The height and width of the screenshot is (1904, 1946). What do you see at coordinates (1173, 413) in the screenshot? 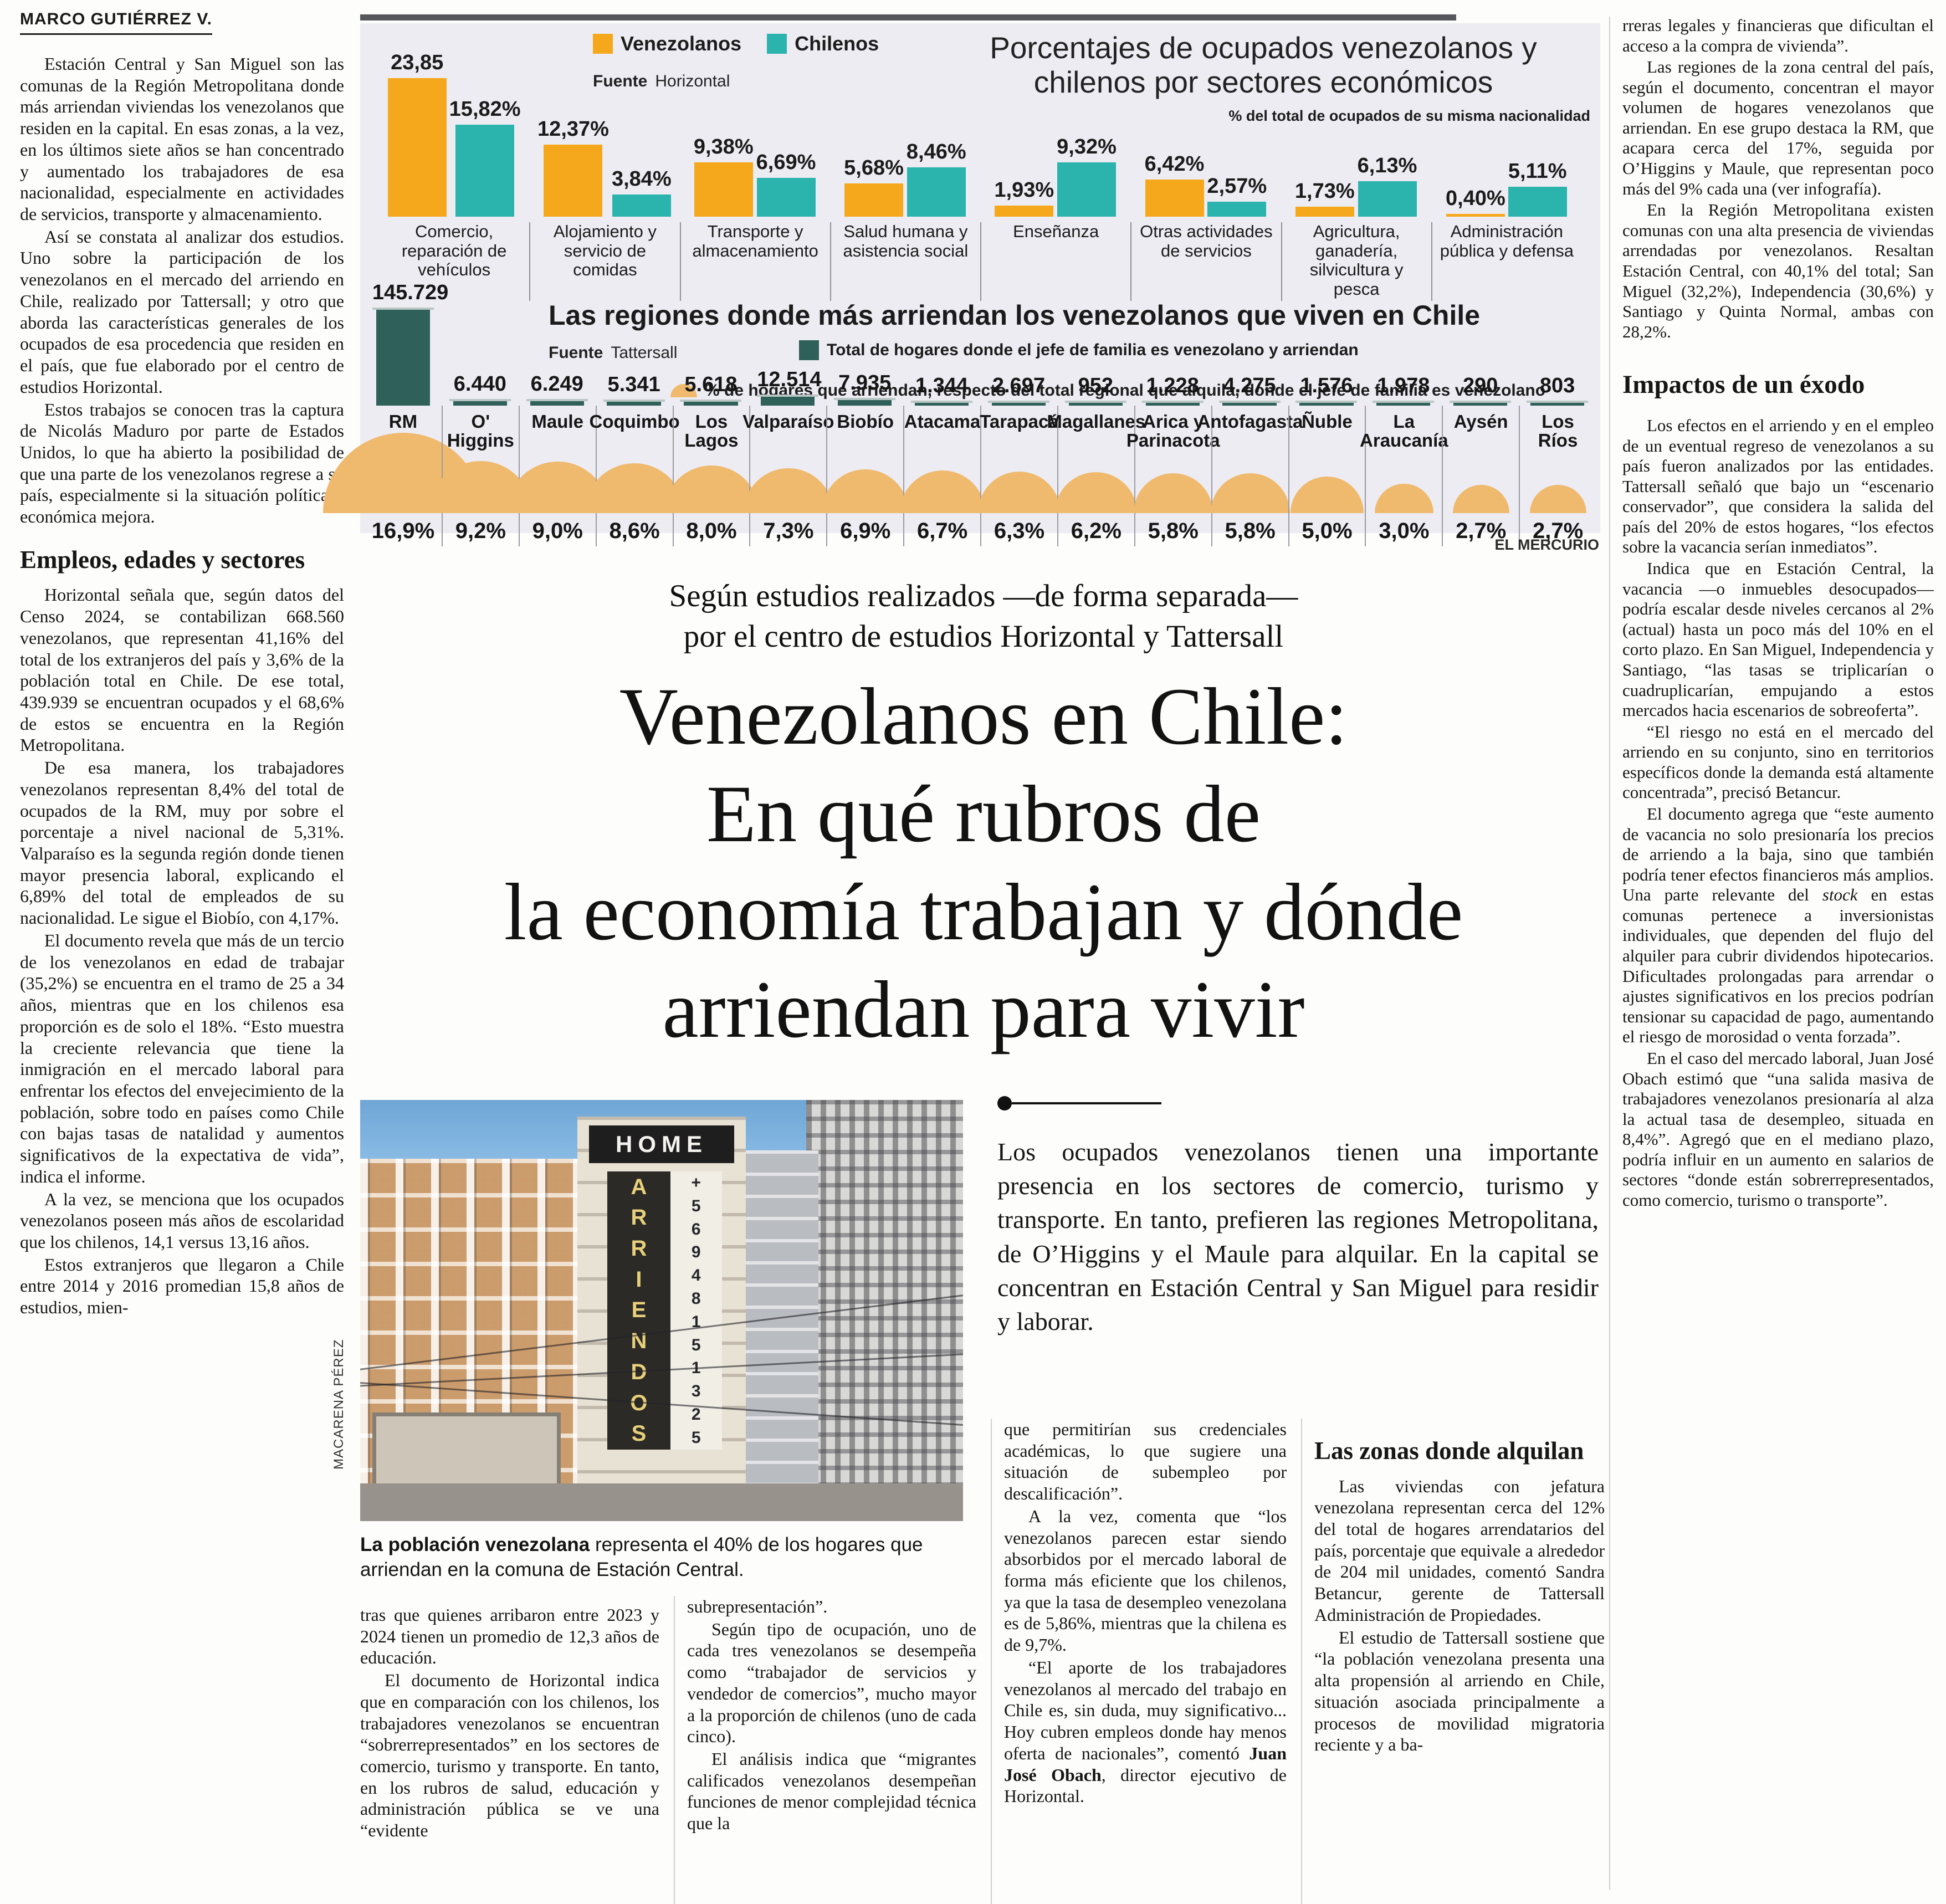
I see `region-column: 1.228 Arica y Parinacota 5,8%` at bounding box center [1173, 413].